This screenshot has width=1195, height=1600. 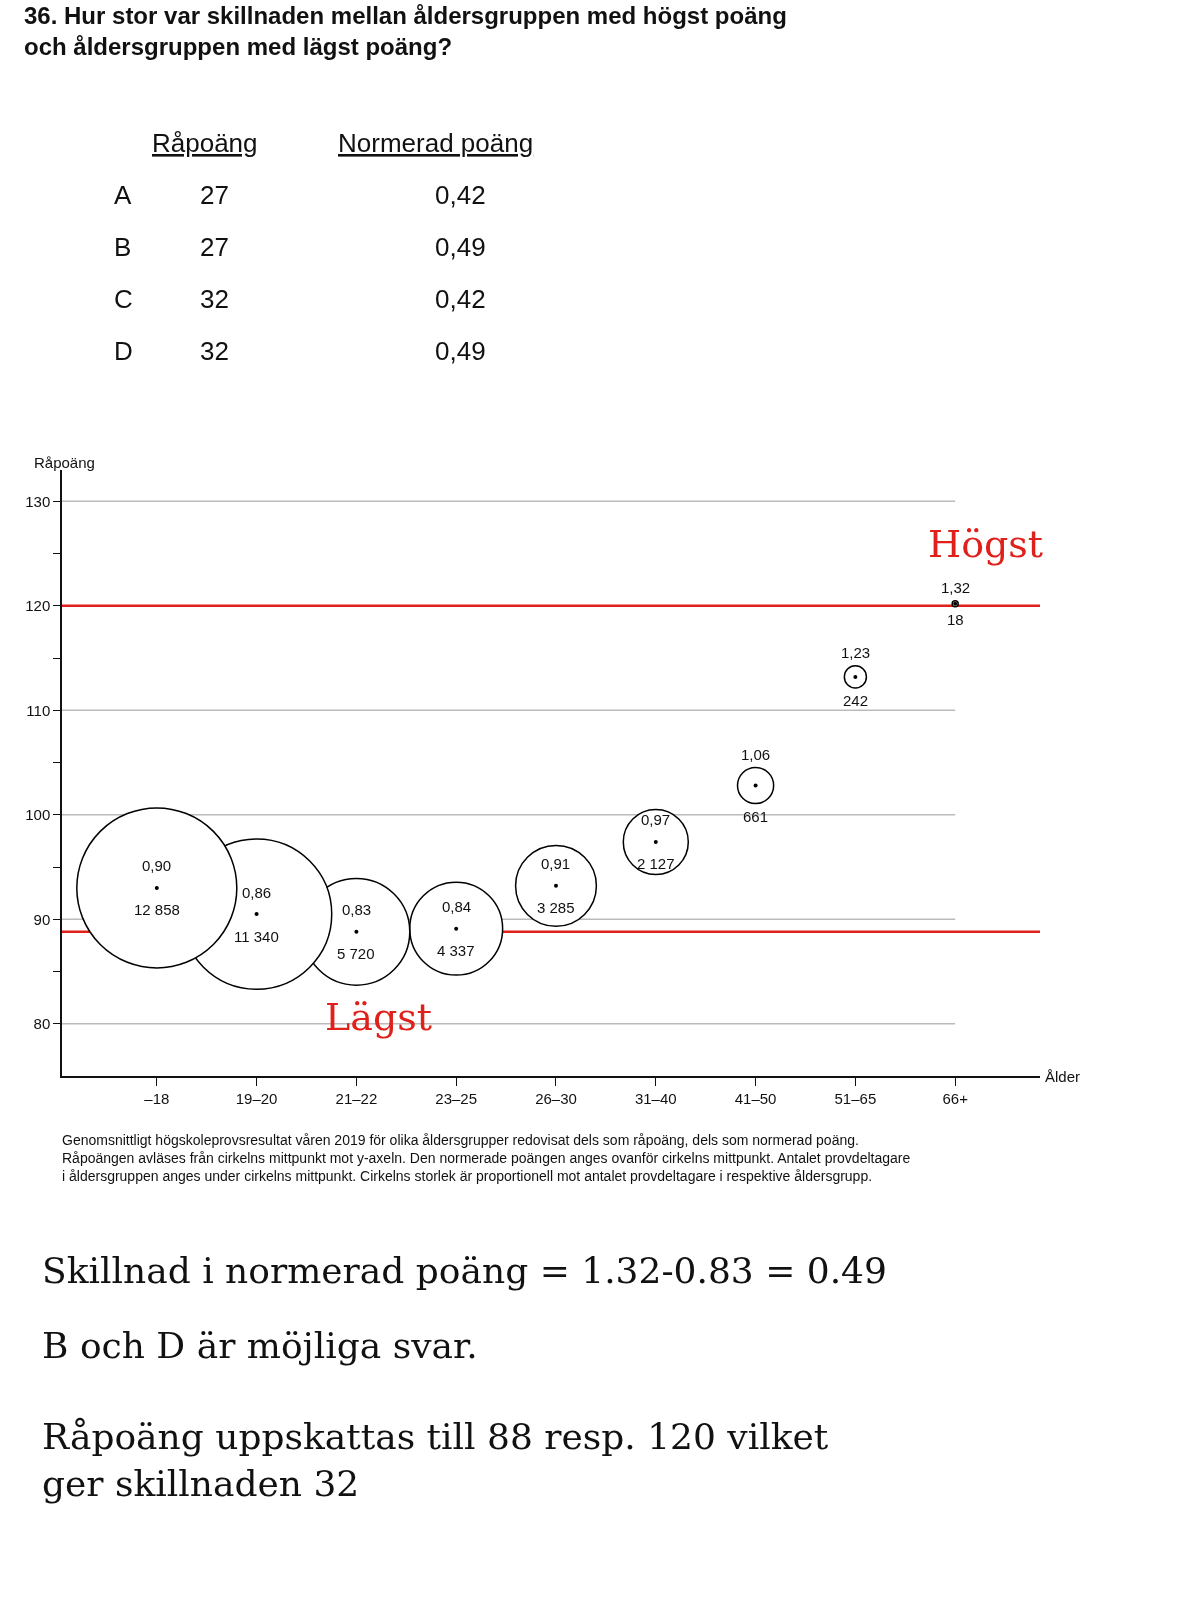 What do you see at coordinates (656, 819) in the screenshot?
I see `annotation: 0,97` at bounding box center [656, 819].